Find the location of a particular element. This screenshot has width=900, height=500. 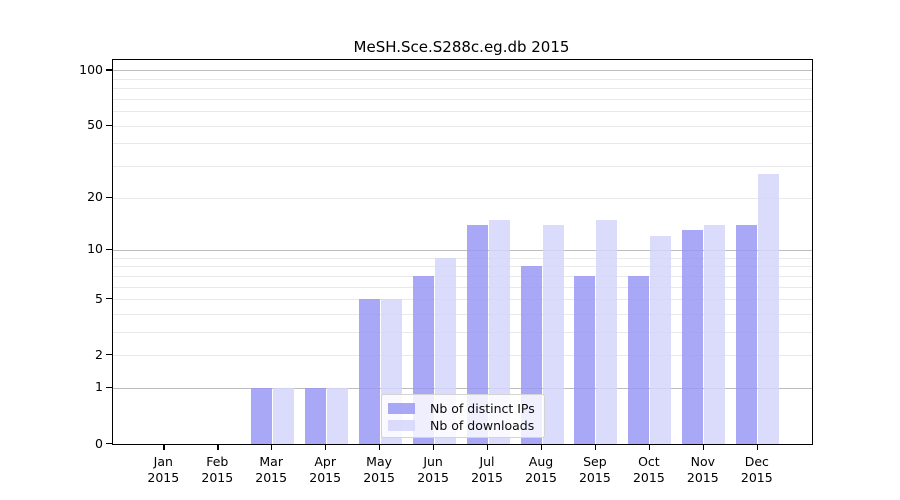

x-tick-label: Jun 2015 is located at coordinates (433, 469).